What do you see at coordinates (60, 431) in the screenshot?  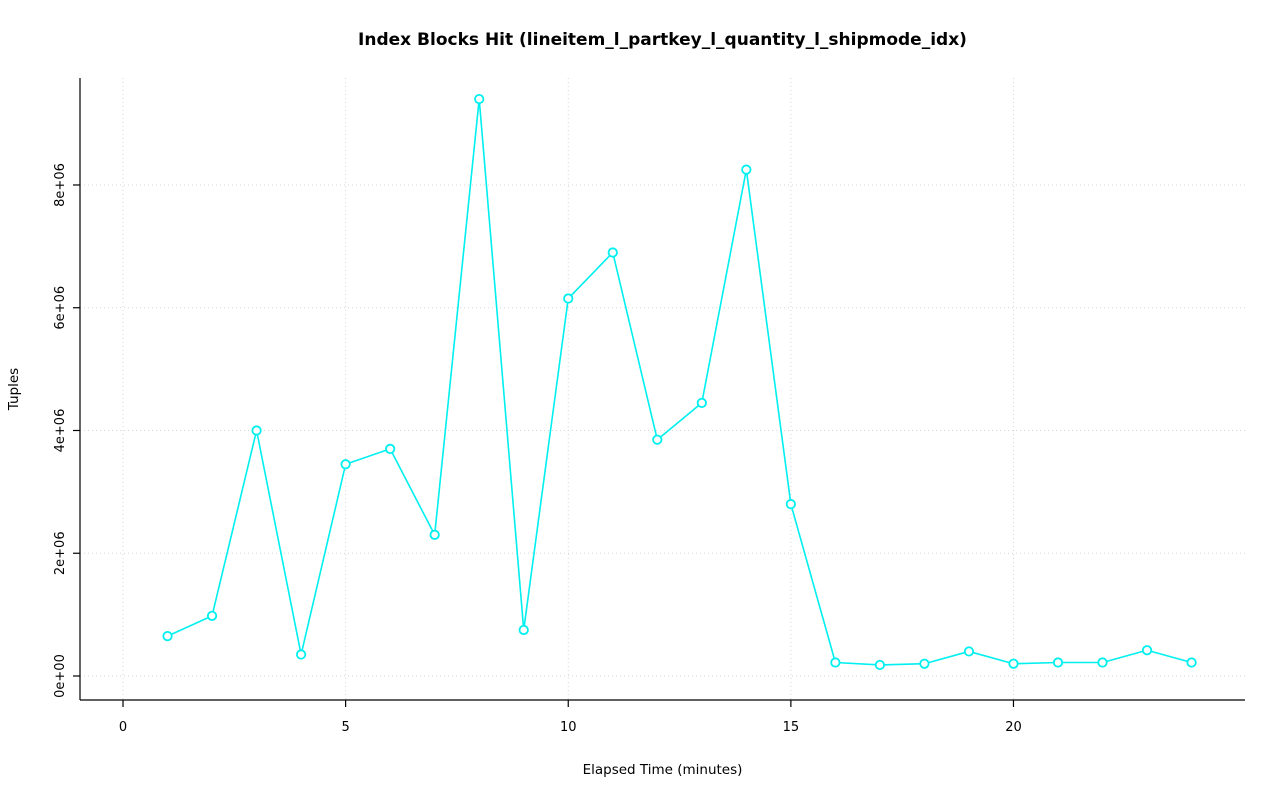 I see `y-tick-label: 4e+06` at bounding box center [60, 431].